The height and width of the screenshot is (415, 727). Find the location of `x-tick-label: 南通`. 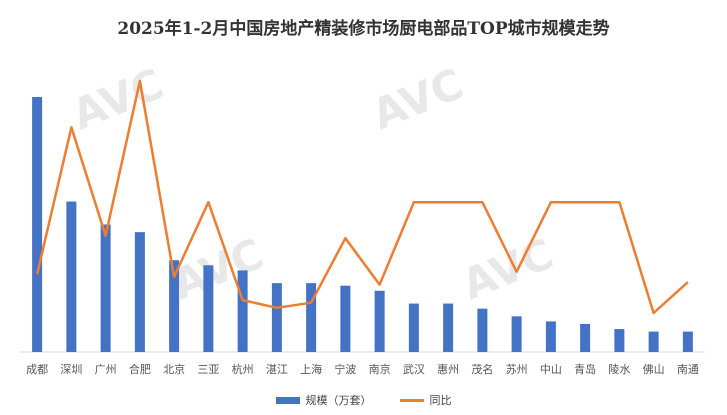

x-tick-label: 南通 is located at coordinates (688, 369).